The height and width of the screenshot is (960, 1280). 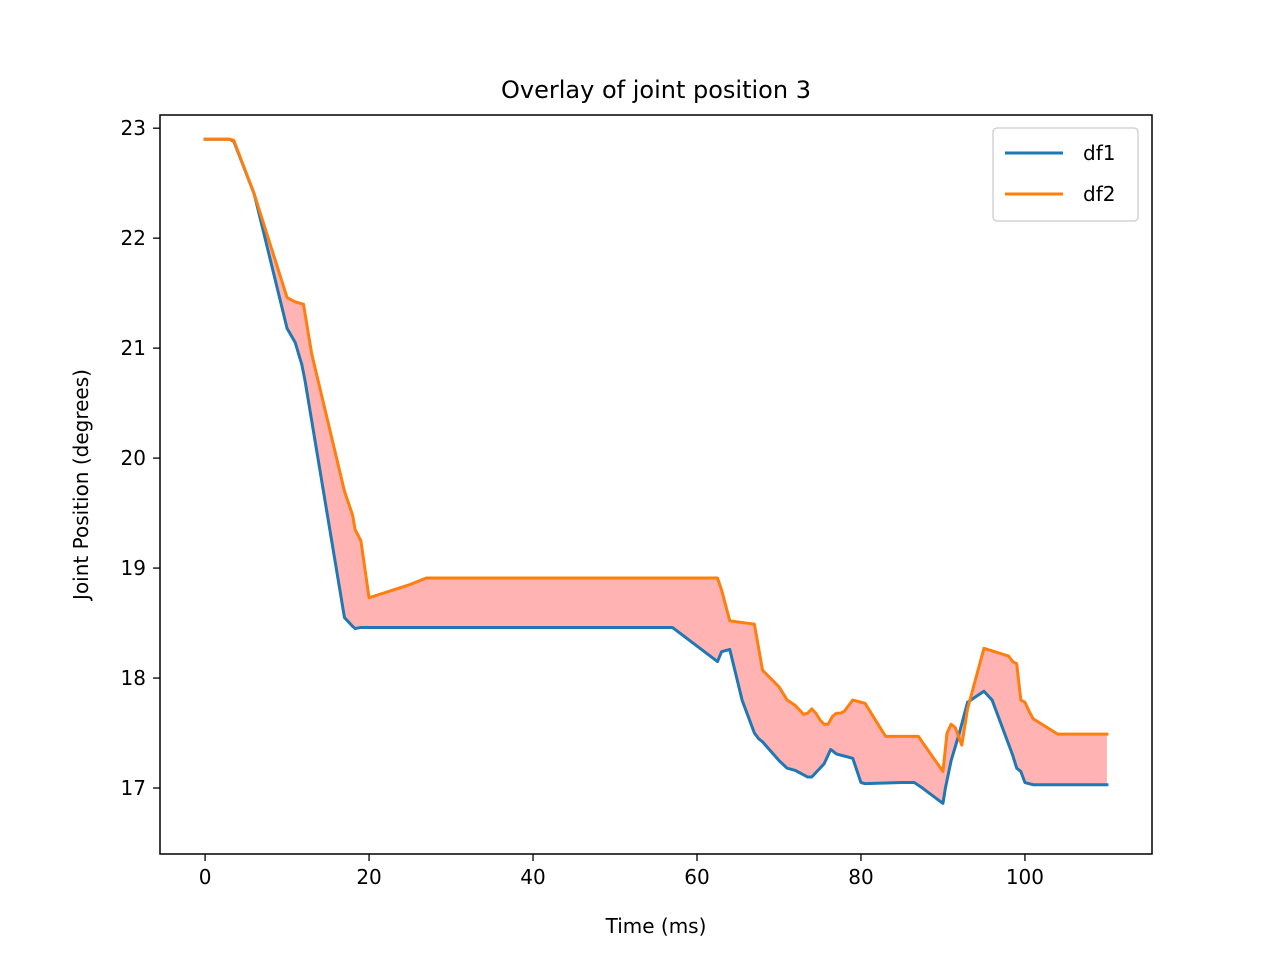 I want to click on y-tick-label: 21, so click(x=133, y=348).